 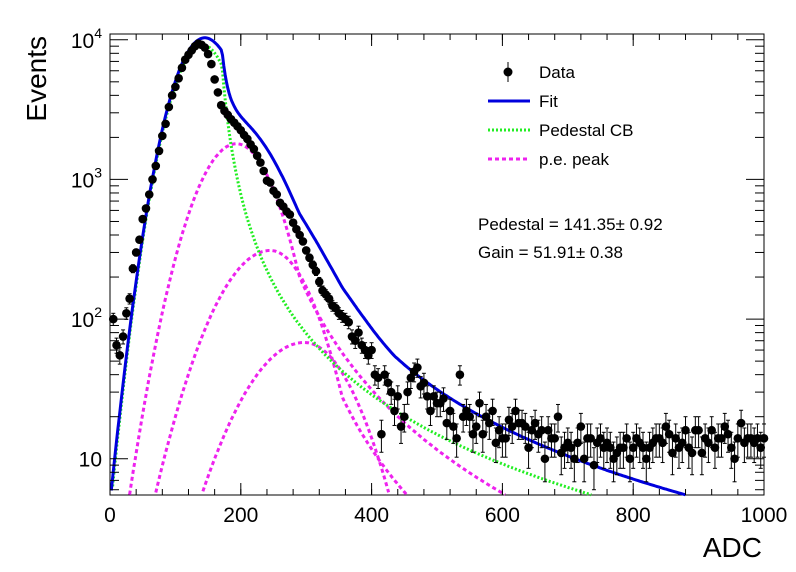 What do you see at coordinates (633, 515) in the screenshot?
I see `x-tick-label: 800` at bounding box center [633, 515].